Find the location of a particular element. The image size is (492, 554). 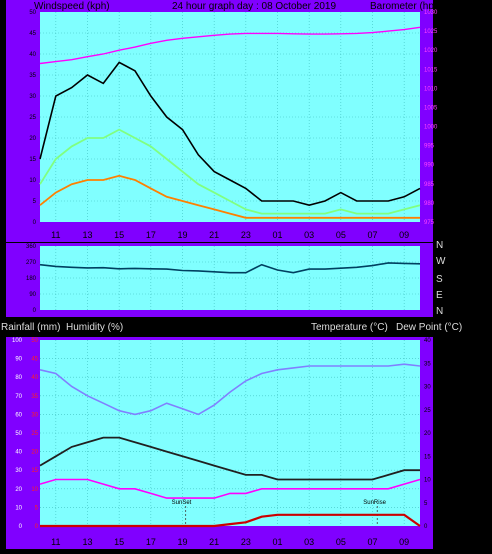

rain-line is located at coordinates (230, 520).